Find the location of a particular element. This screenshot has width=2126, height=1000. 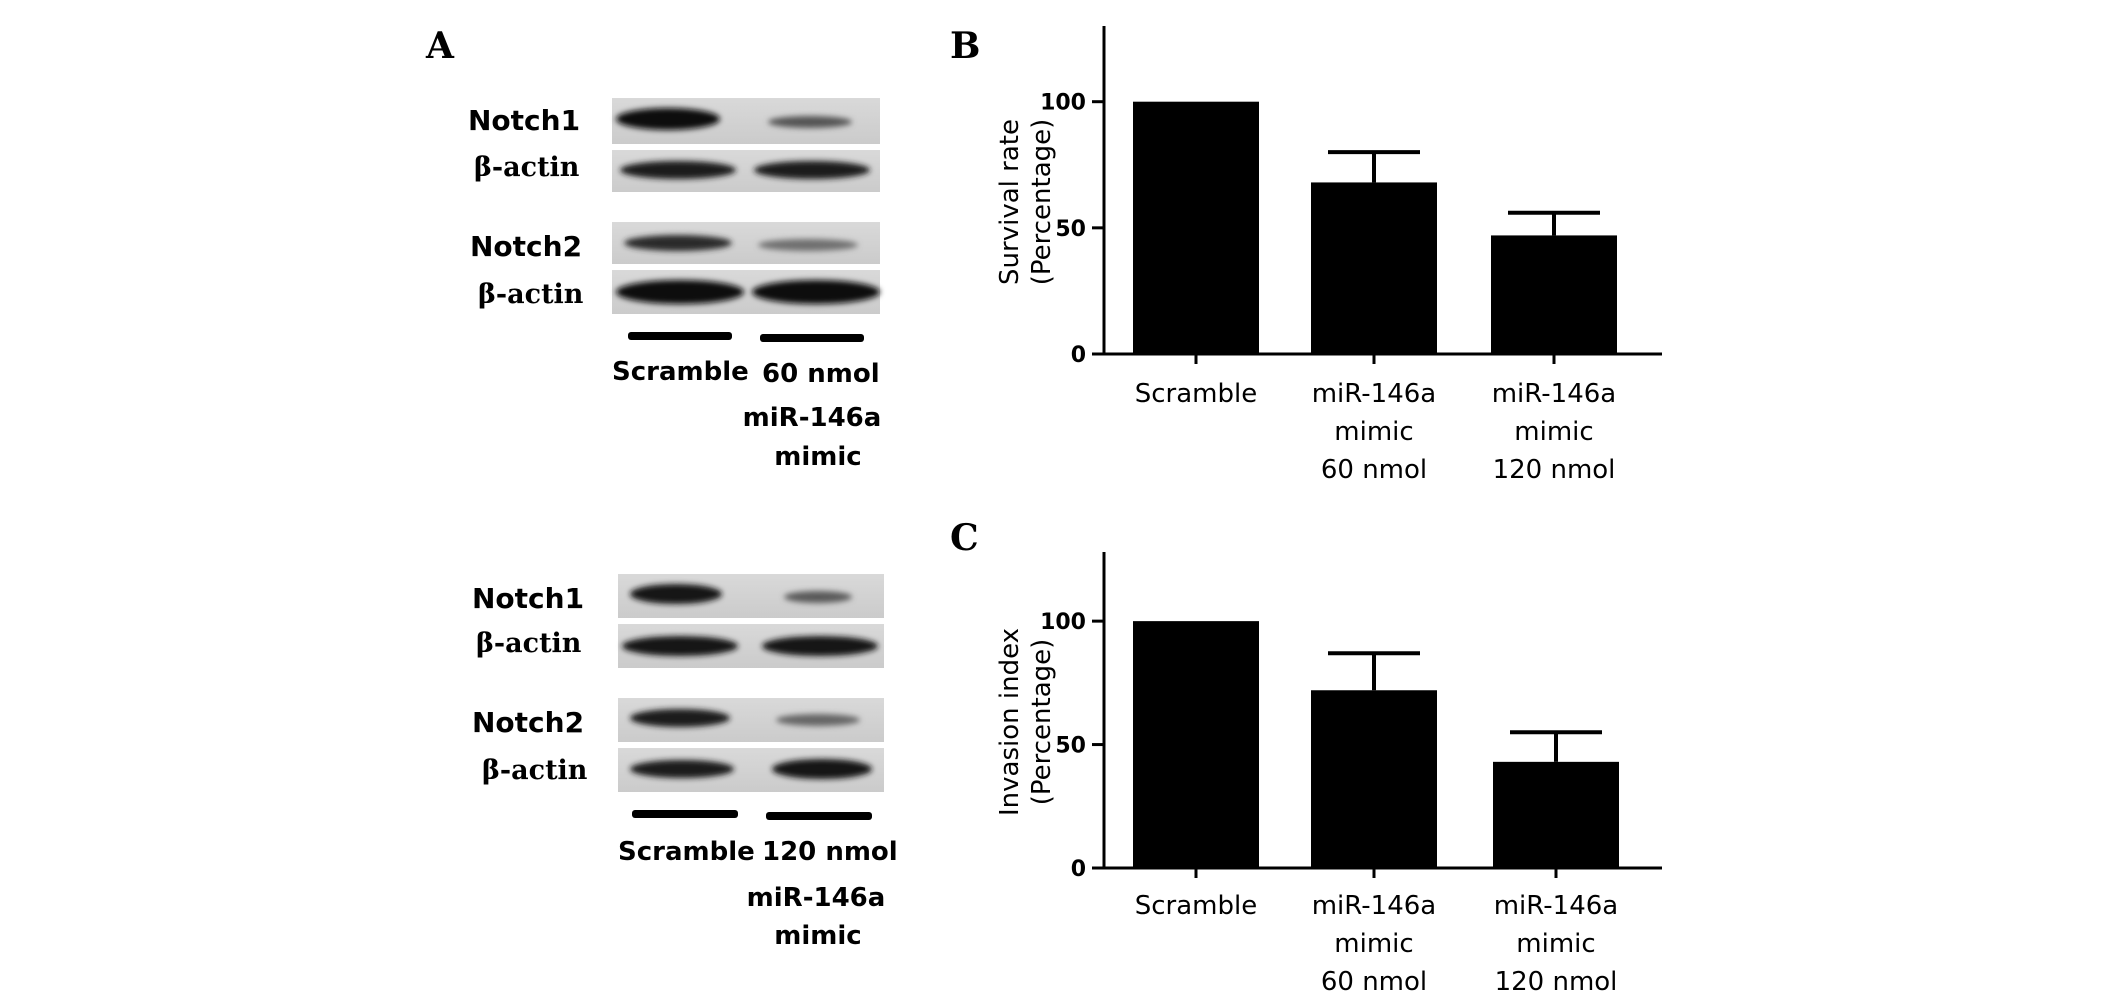

lane-label-dose: 120 nmol is located at coordinates (830, 852).